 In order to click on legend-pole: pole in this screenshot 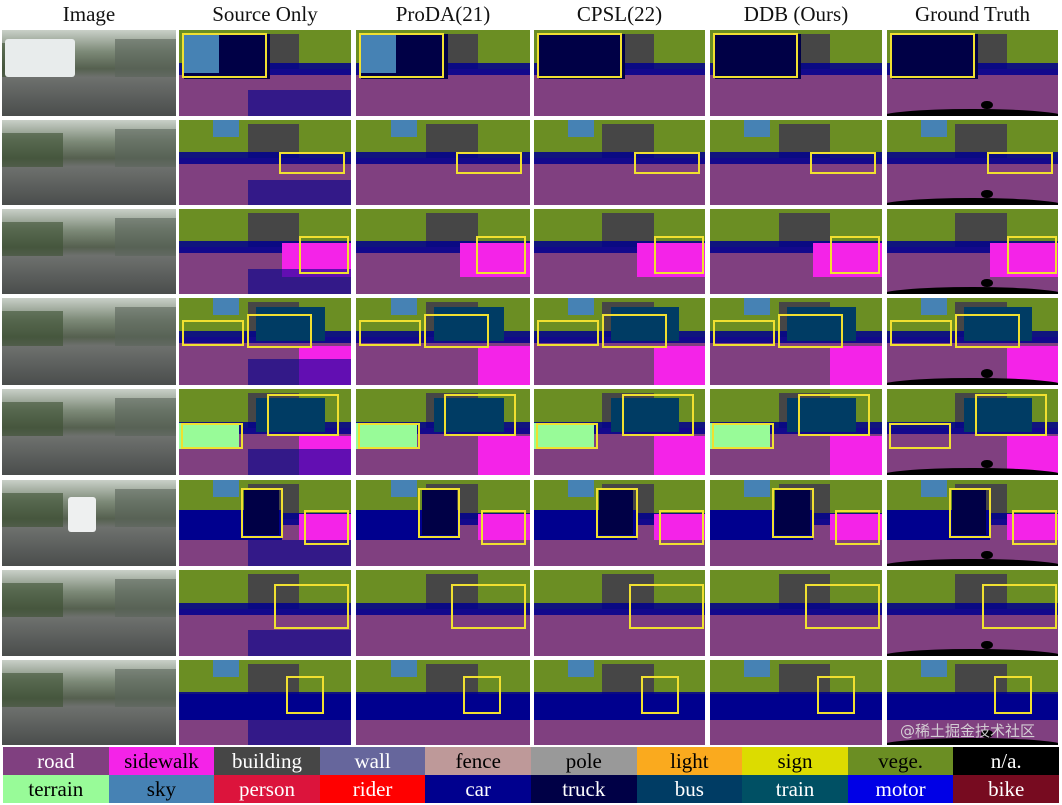, I will do `click(583, 761)`.